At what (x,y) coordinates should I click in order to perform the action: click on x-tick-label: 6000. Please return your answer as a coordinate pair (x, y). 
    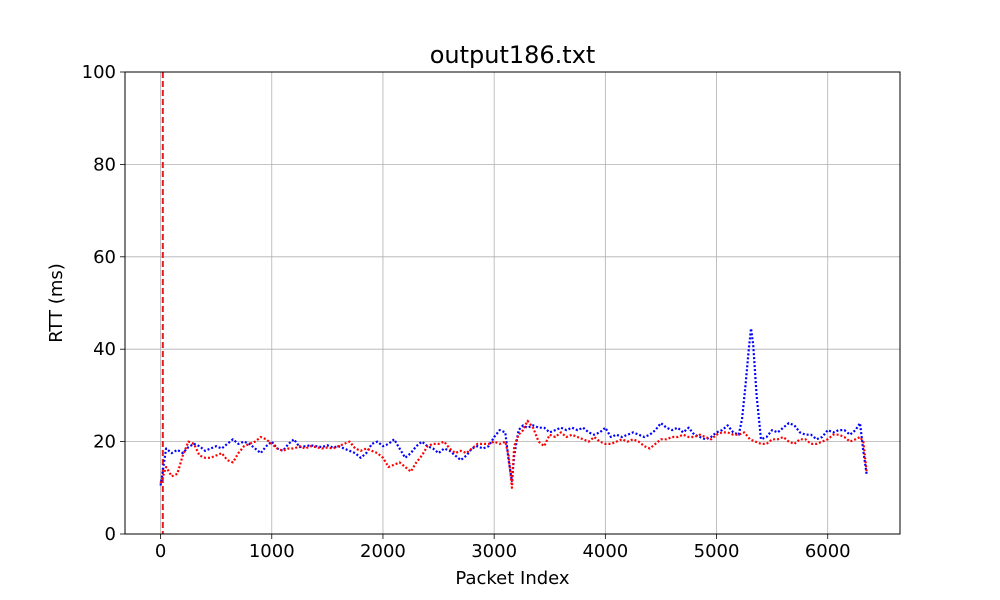
    Looking at the image, I should click on (828, 551).